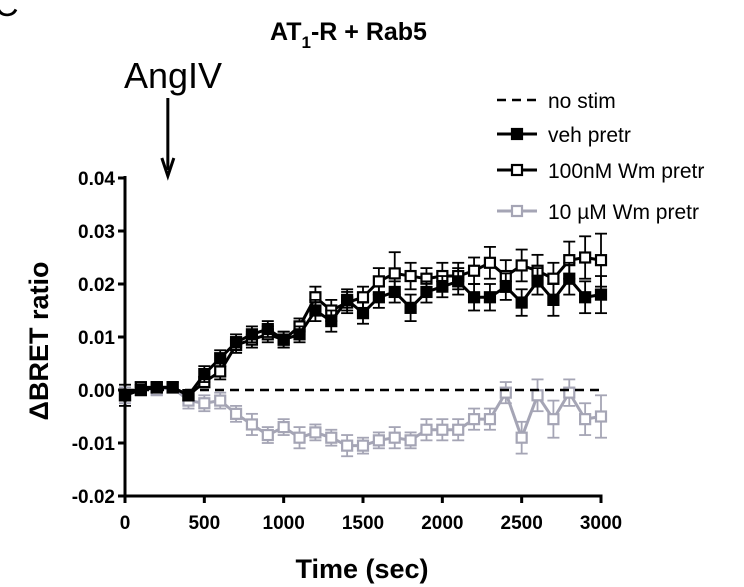  I want to click on legend-item-2: 100nM Wm pretr, so click(600, 171).